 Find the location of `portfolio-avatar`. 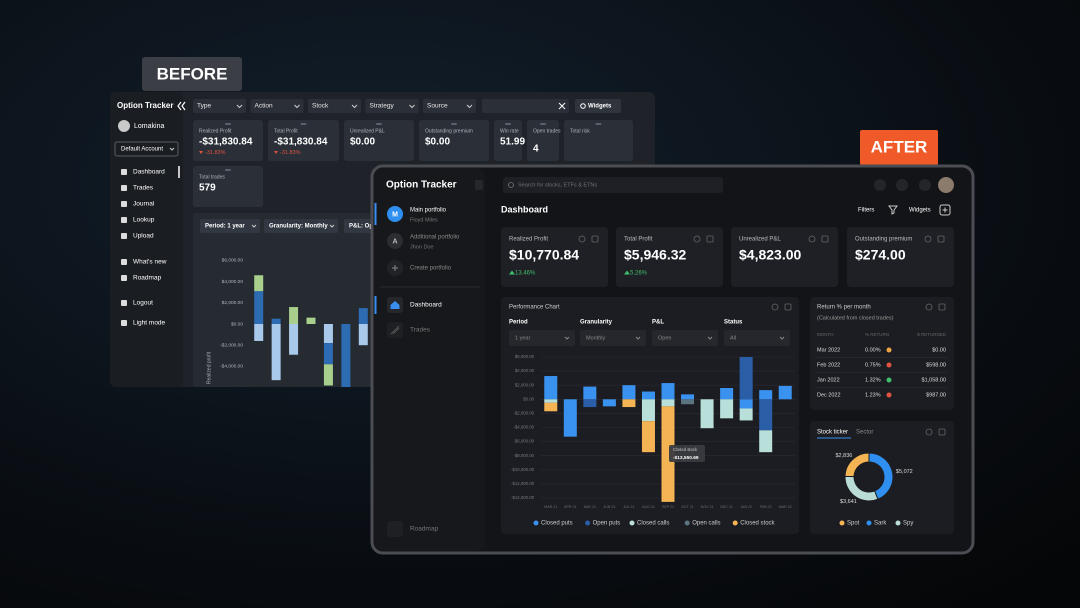

portfolio-avatar is located at coordinates (395, 214).